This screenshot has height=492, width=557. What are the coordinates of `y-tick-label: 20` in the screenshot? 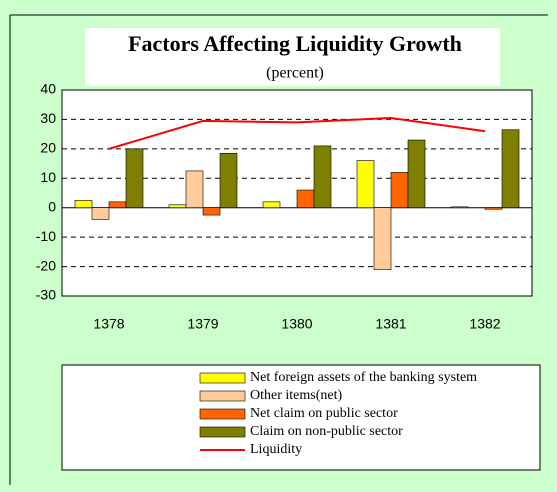 It's located at (48, 148).